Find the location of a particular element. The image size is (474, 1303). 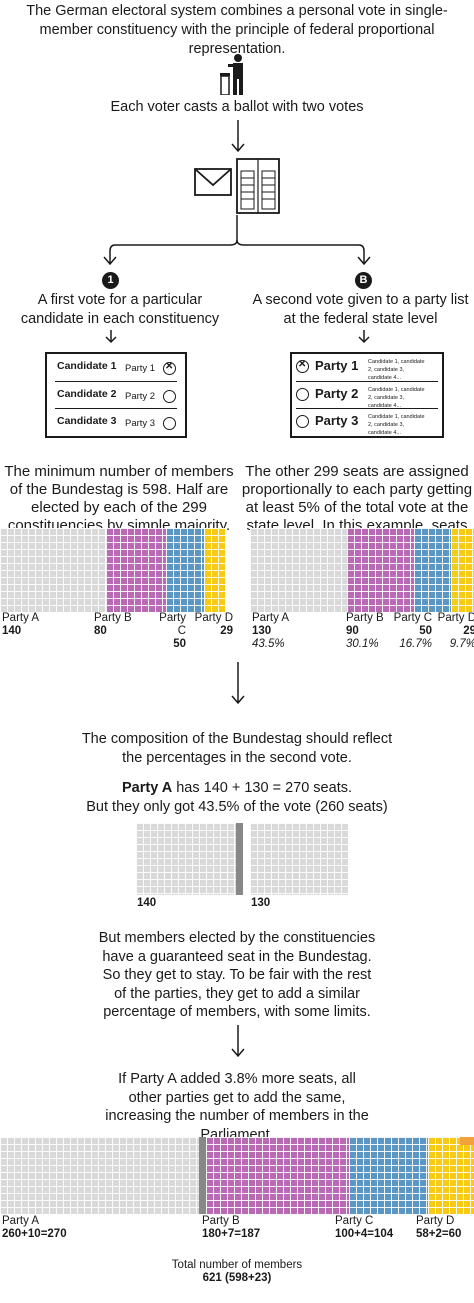

total-title: Total number of members is located at coordinates (237, 1265).